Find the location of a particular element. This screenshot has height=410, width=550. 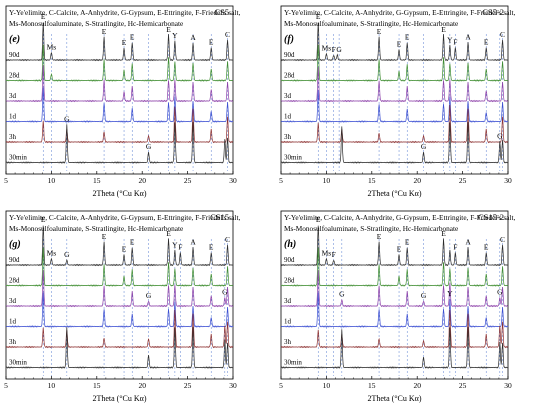

series-line-3h is located at coordinates (119, 329).